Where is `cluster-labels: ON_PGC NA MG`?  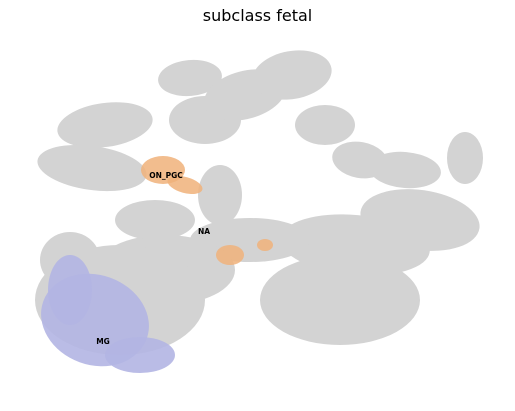
cluster-labels: ON_PGC NA MG is located at coordinates (153, 258).